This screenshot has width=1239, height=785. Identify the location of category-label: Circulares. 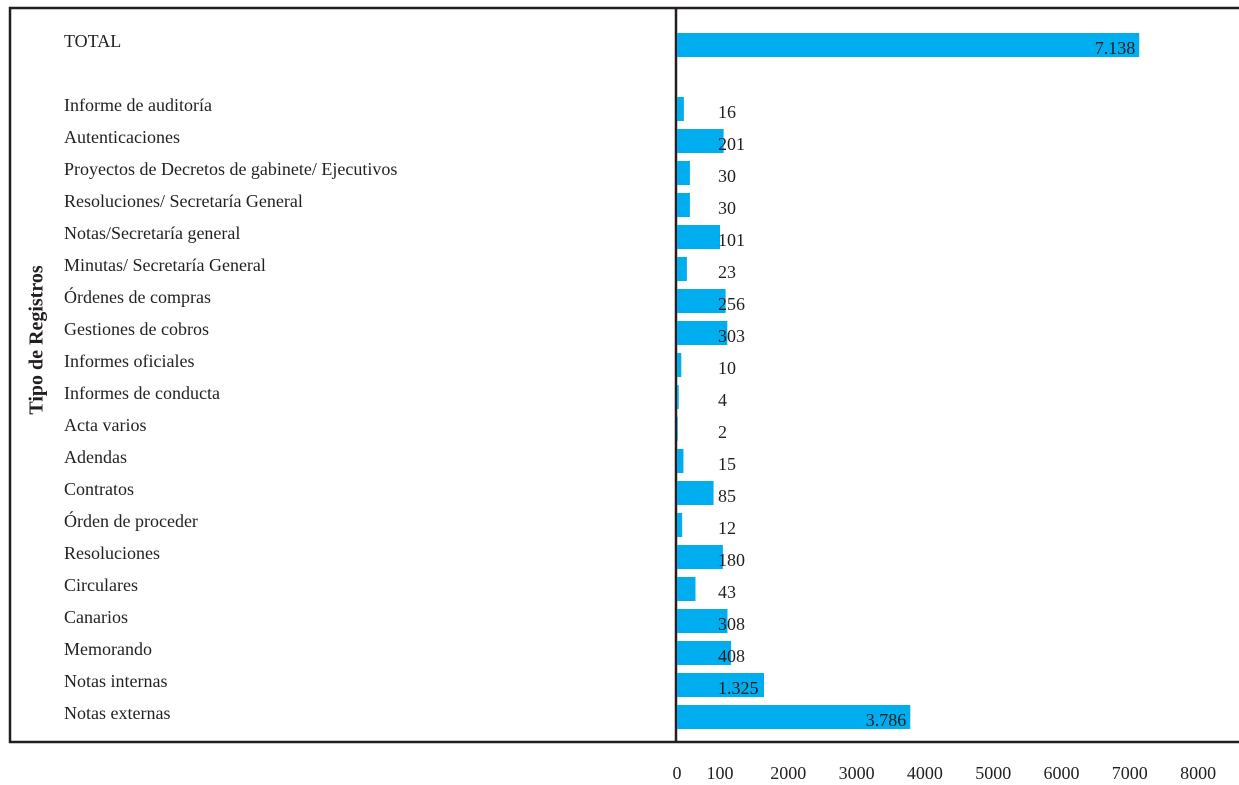
(101, 585).